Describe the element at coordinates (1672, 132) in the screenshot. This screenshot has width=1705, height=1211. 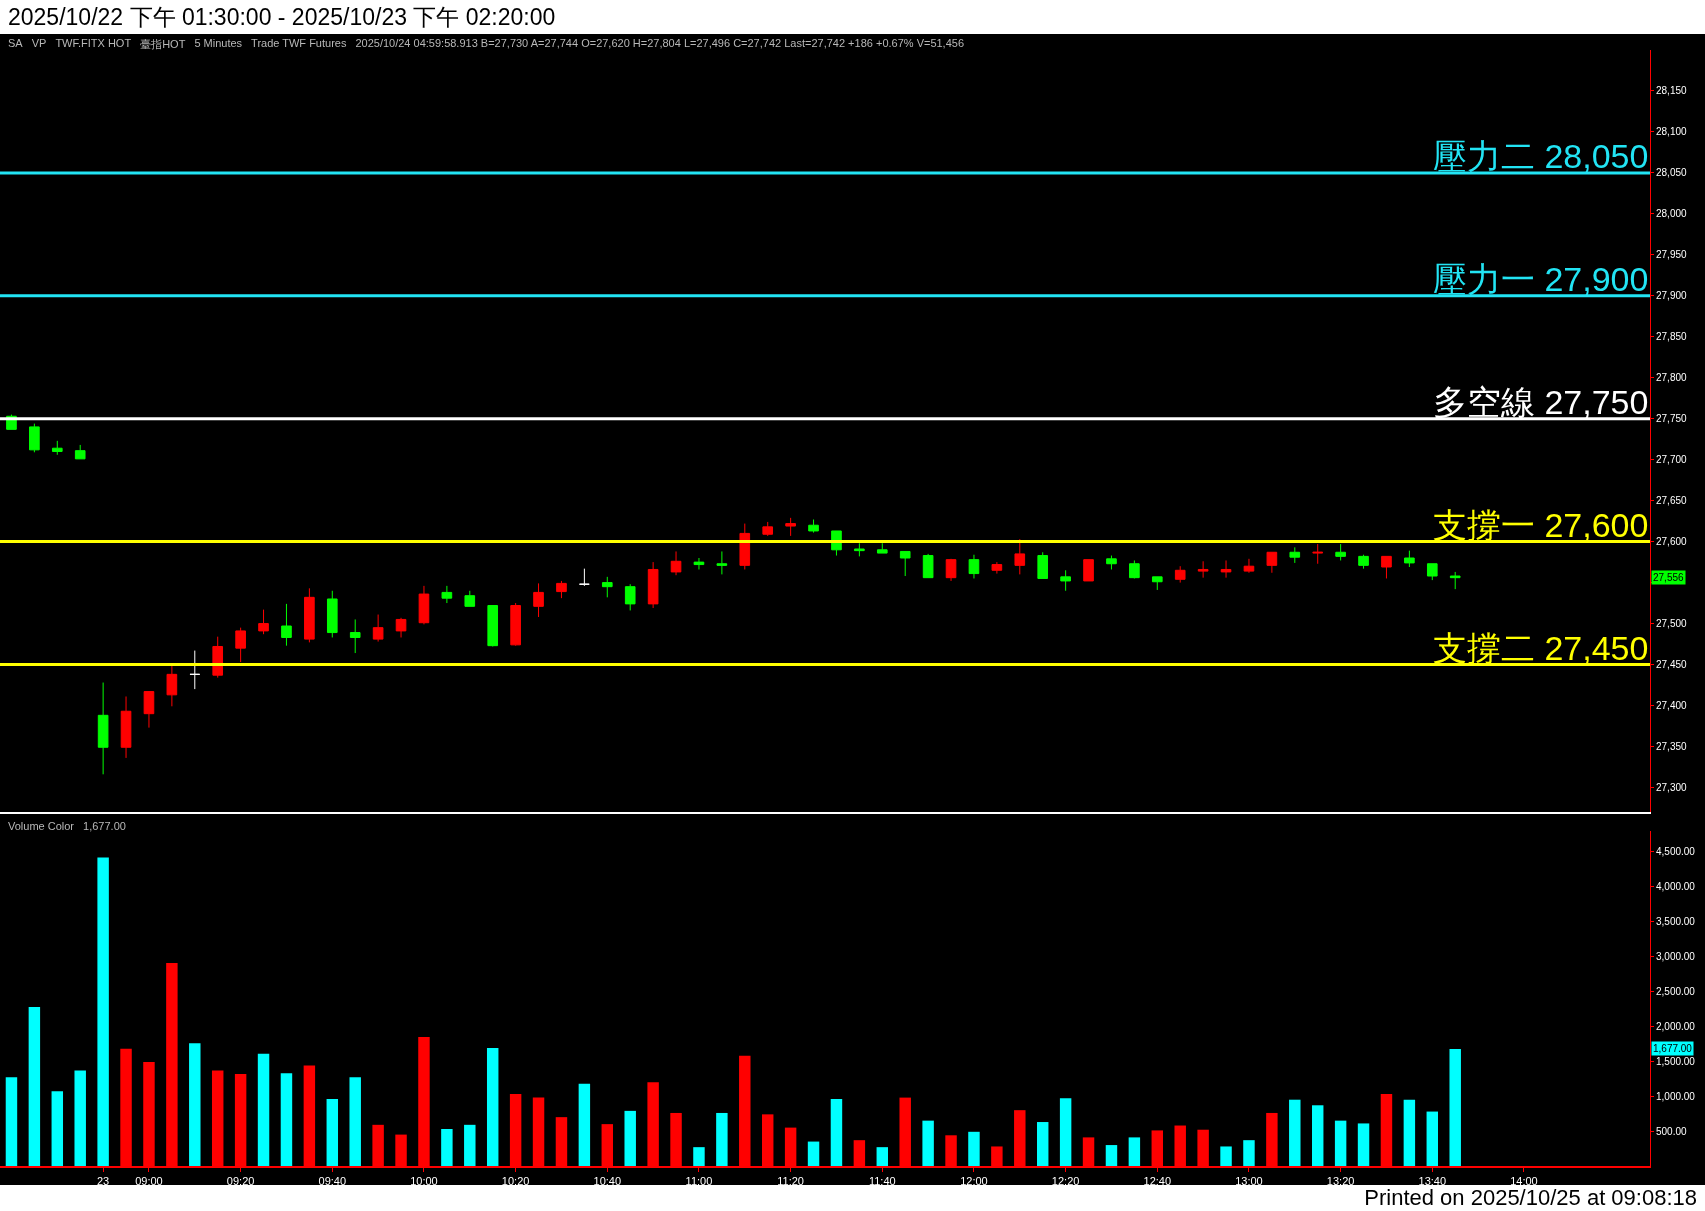
I see `y-tick-label: 28,100` at that location.